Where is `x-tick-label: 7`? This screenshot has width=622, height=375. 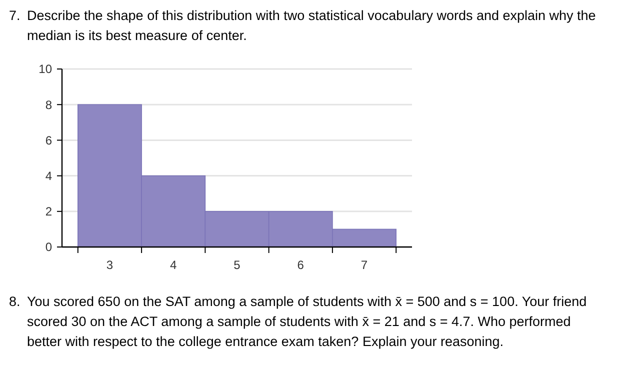
x-tick-label: 7 is located at coordinates (364, 265).